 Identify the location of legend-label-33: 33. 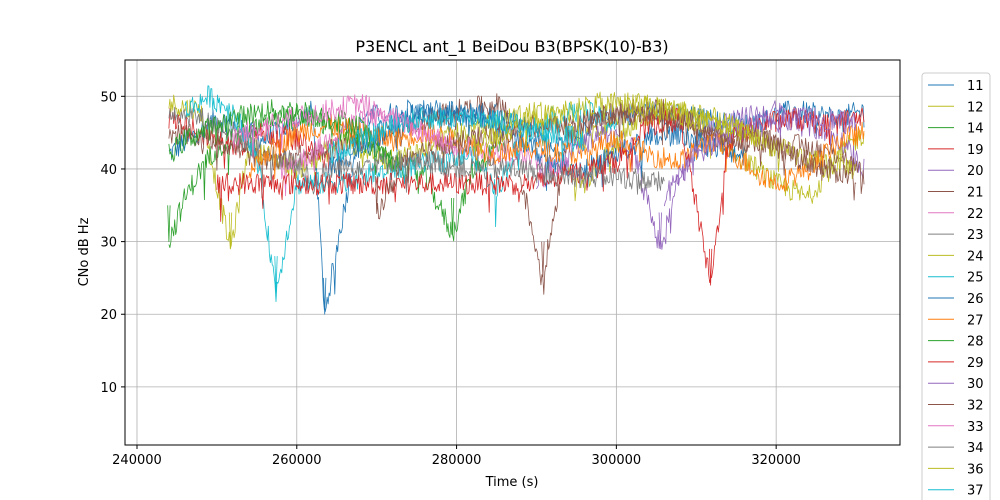
(975, 427).